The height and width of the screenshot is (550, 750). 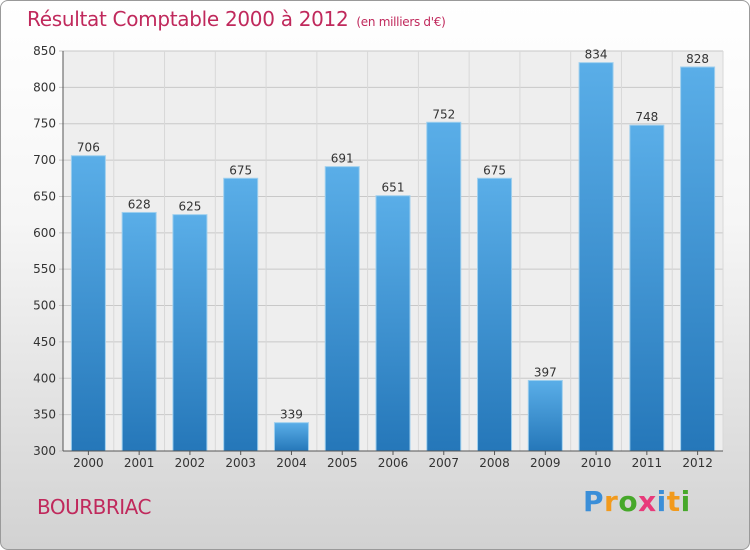 I want to click on bar-2012, so click(x=698, y=259).